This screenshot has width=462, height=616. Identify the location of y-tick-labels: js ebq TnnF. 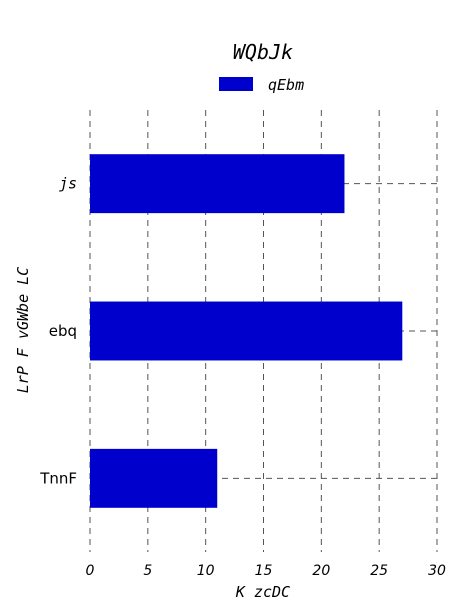
(58, 331).